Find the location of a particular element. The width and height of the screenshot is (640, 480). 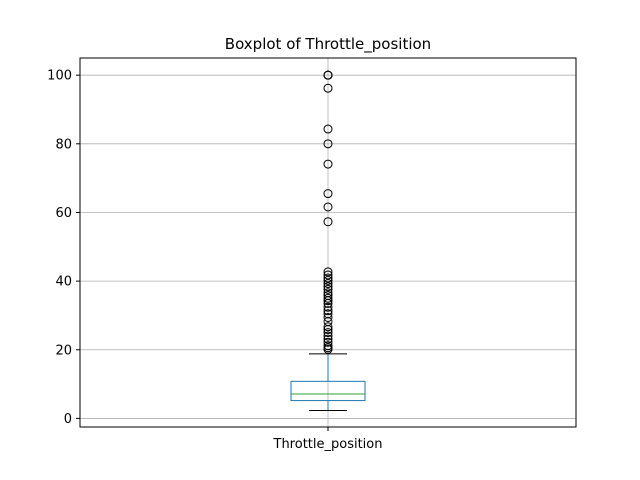

y-tick-label: 20 is located at coordinates (63, 350).